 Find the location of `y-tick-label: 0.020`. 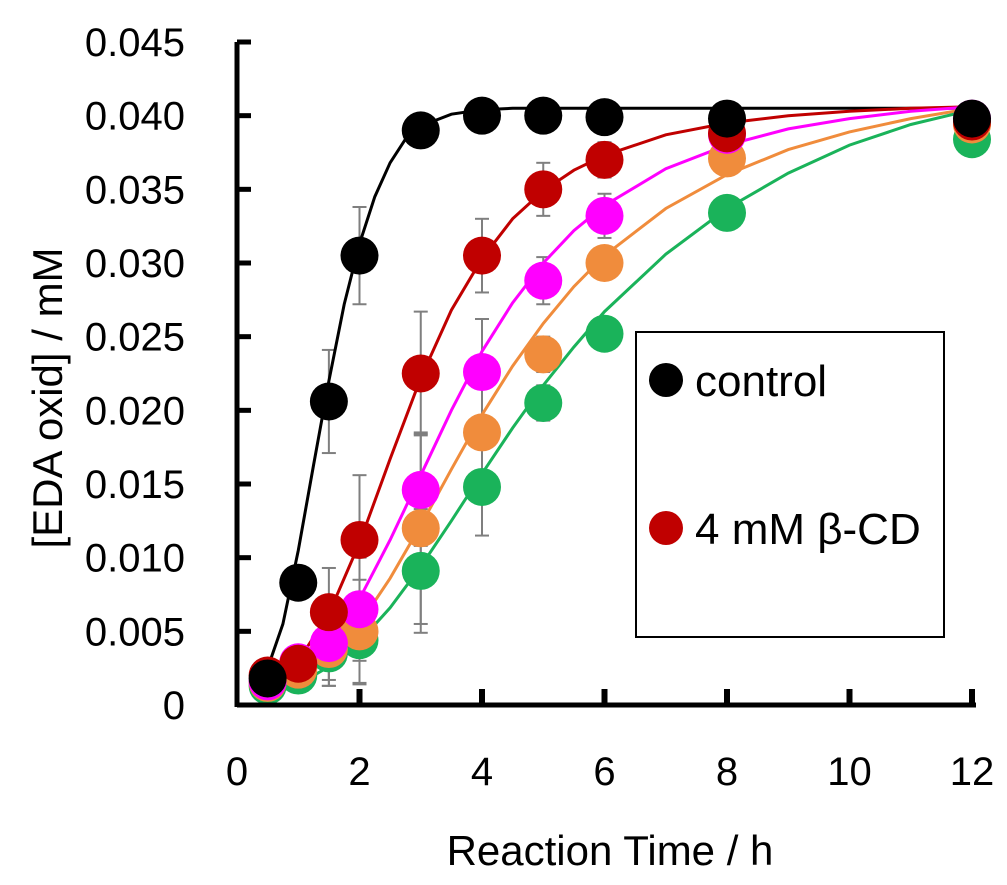

y-tick-label: 0.020 is located at coordinates (135, 411).